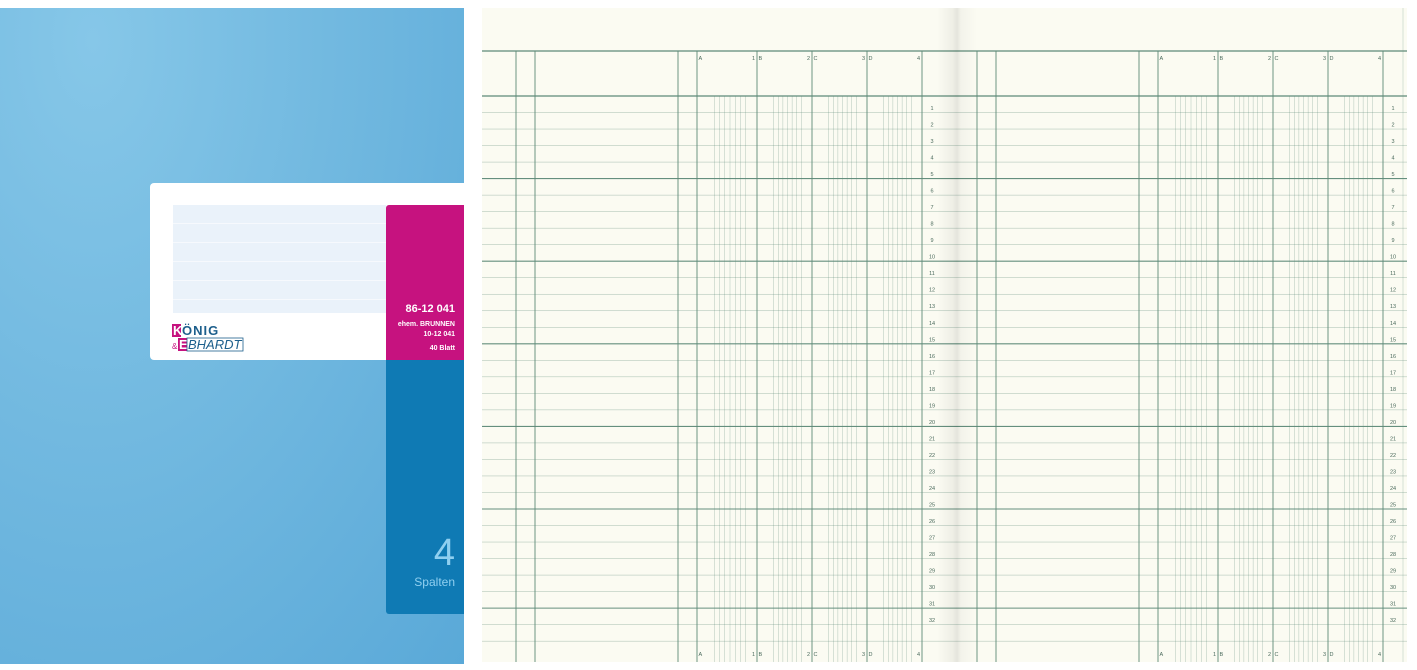  Describe the element at coordinates (215, 344) in the screenshot. I see `svg-text: BHARDT` at that location.